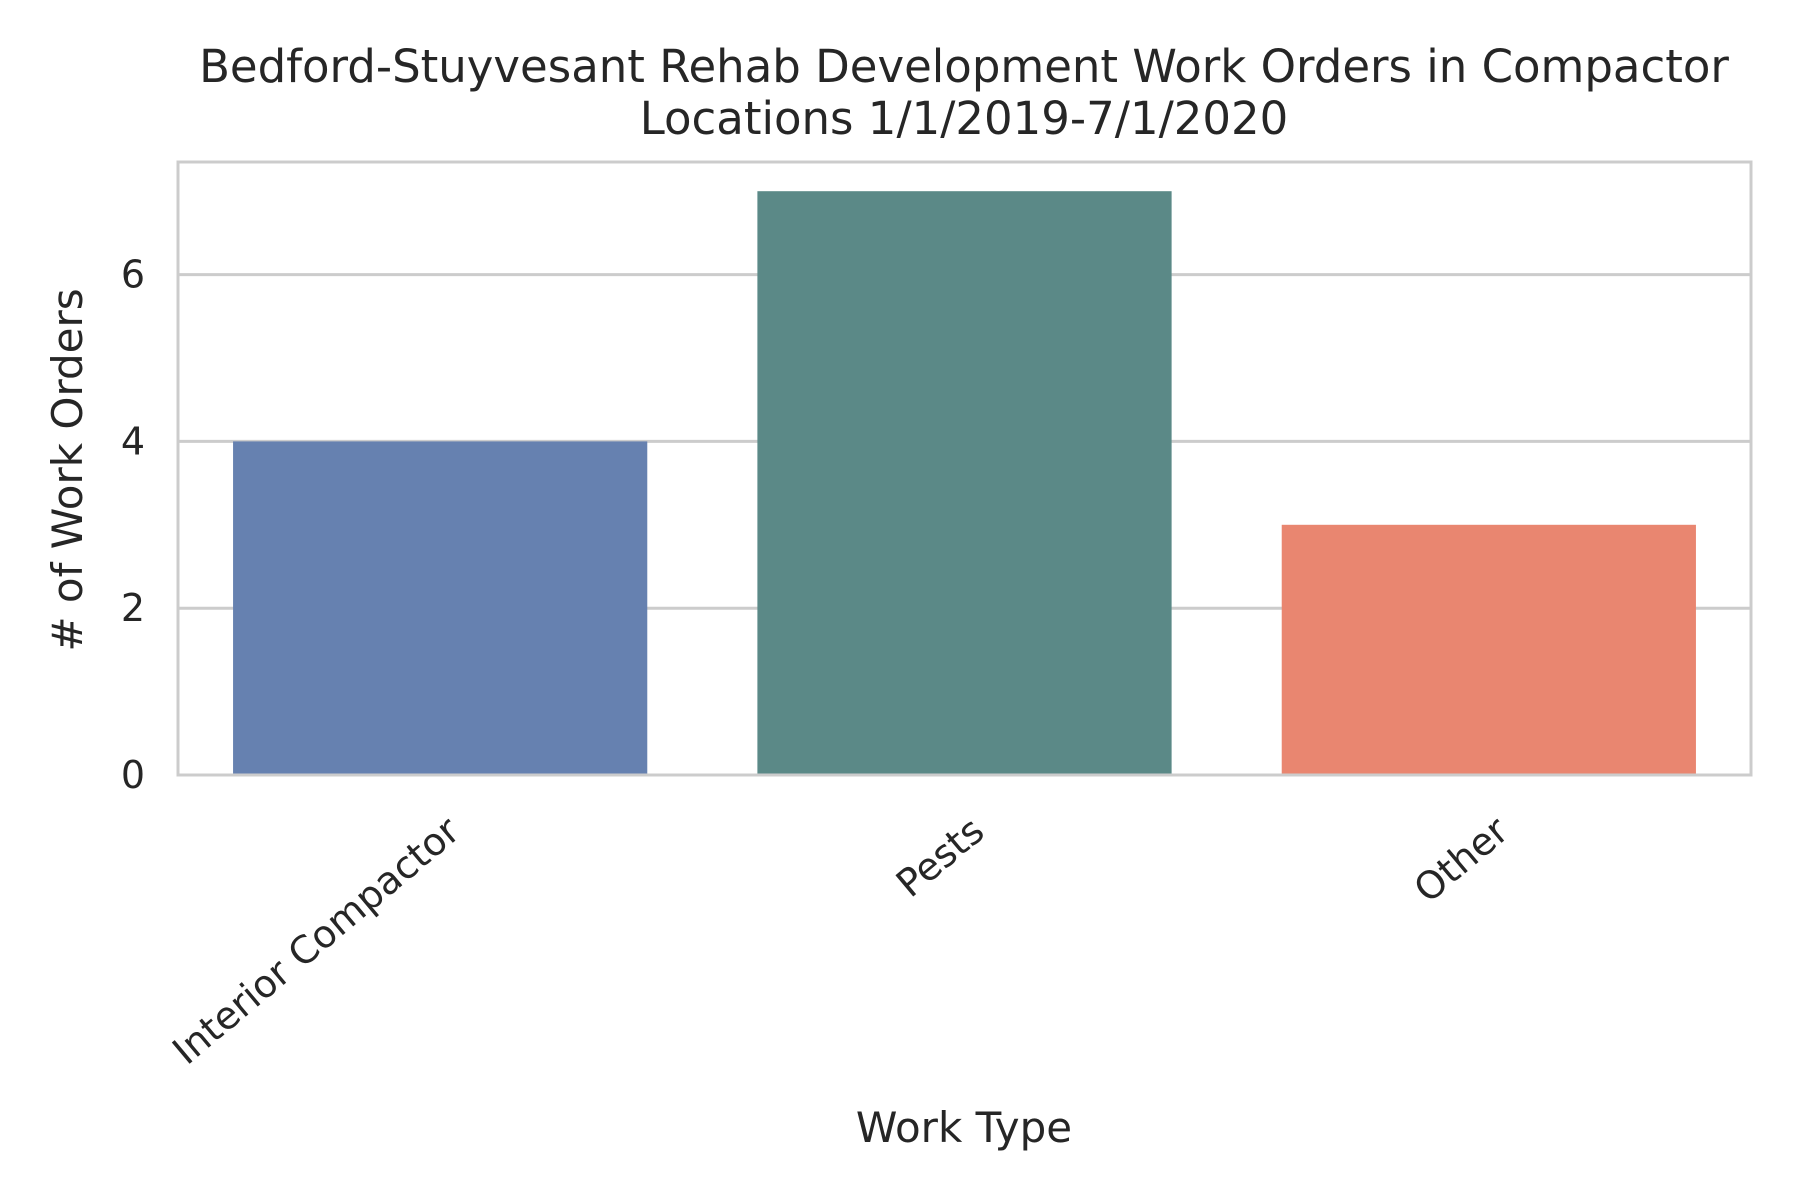  Describe the element at coordinates (67, 469) in the screenshot. I see `y-axis-label: # of Work Orders` at that location.